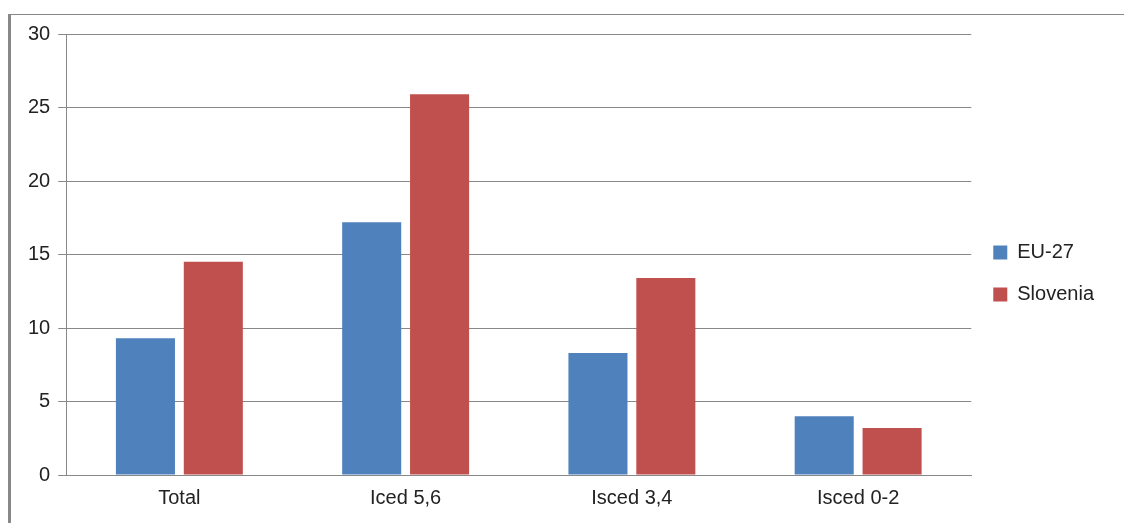 The image size is (1124, 523). What do you see at coordinates (39, 253) in the screenshot?
I see `y-tick-label: 15` at bounding box center [39, 253].